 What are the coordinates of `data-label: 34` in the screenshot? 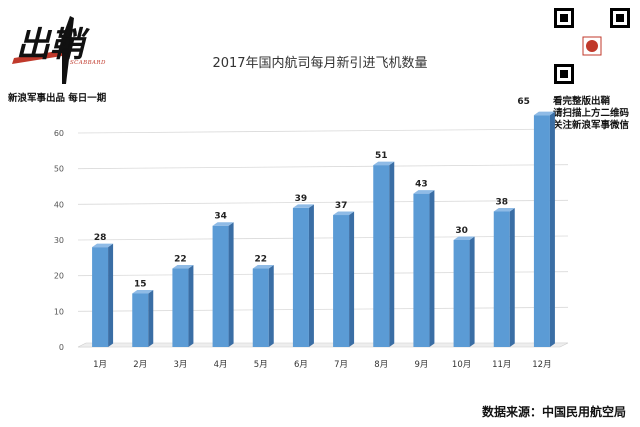 It's located at (220, 217).